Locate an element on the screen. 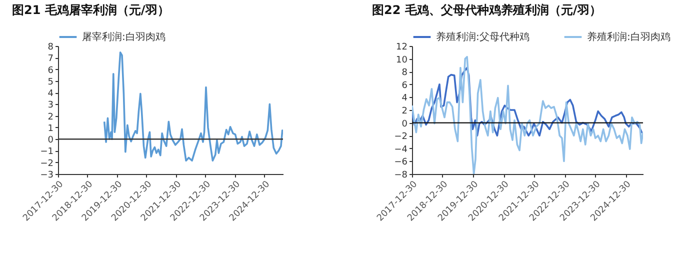  legend-label: 屠宰利润:白羽肉鸡 is located at coordinates (124, 37).